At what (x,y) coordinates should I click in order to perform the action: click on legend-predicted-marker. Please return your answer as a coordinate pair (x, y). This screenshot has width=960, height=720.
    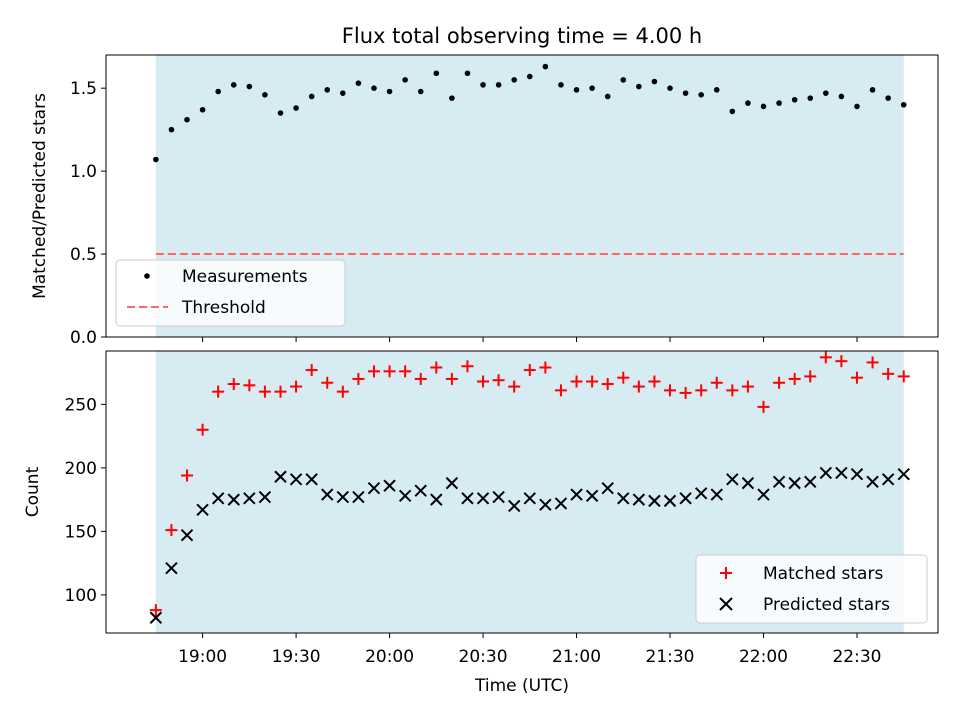
    Looking at the image, I should click on (726, 604).